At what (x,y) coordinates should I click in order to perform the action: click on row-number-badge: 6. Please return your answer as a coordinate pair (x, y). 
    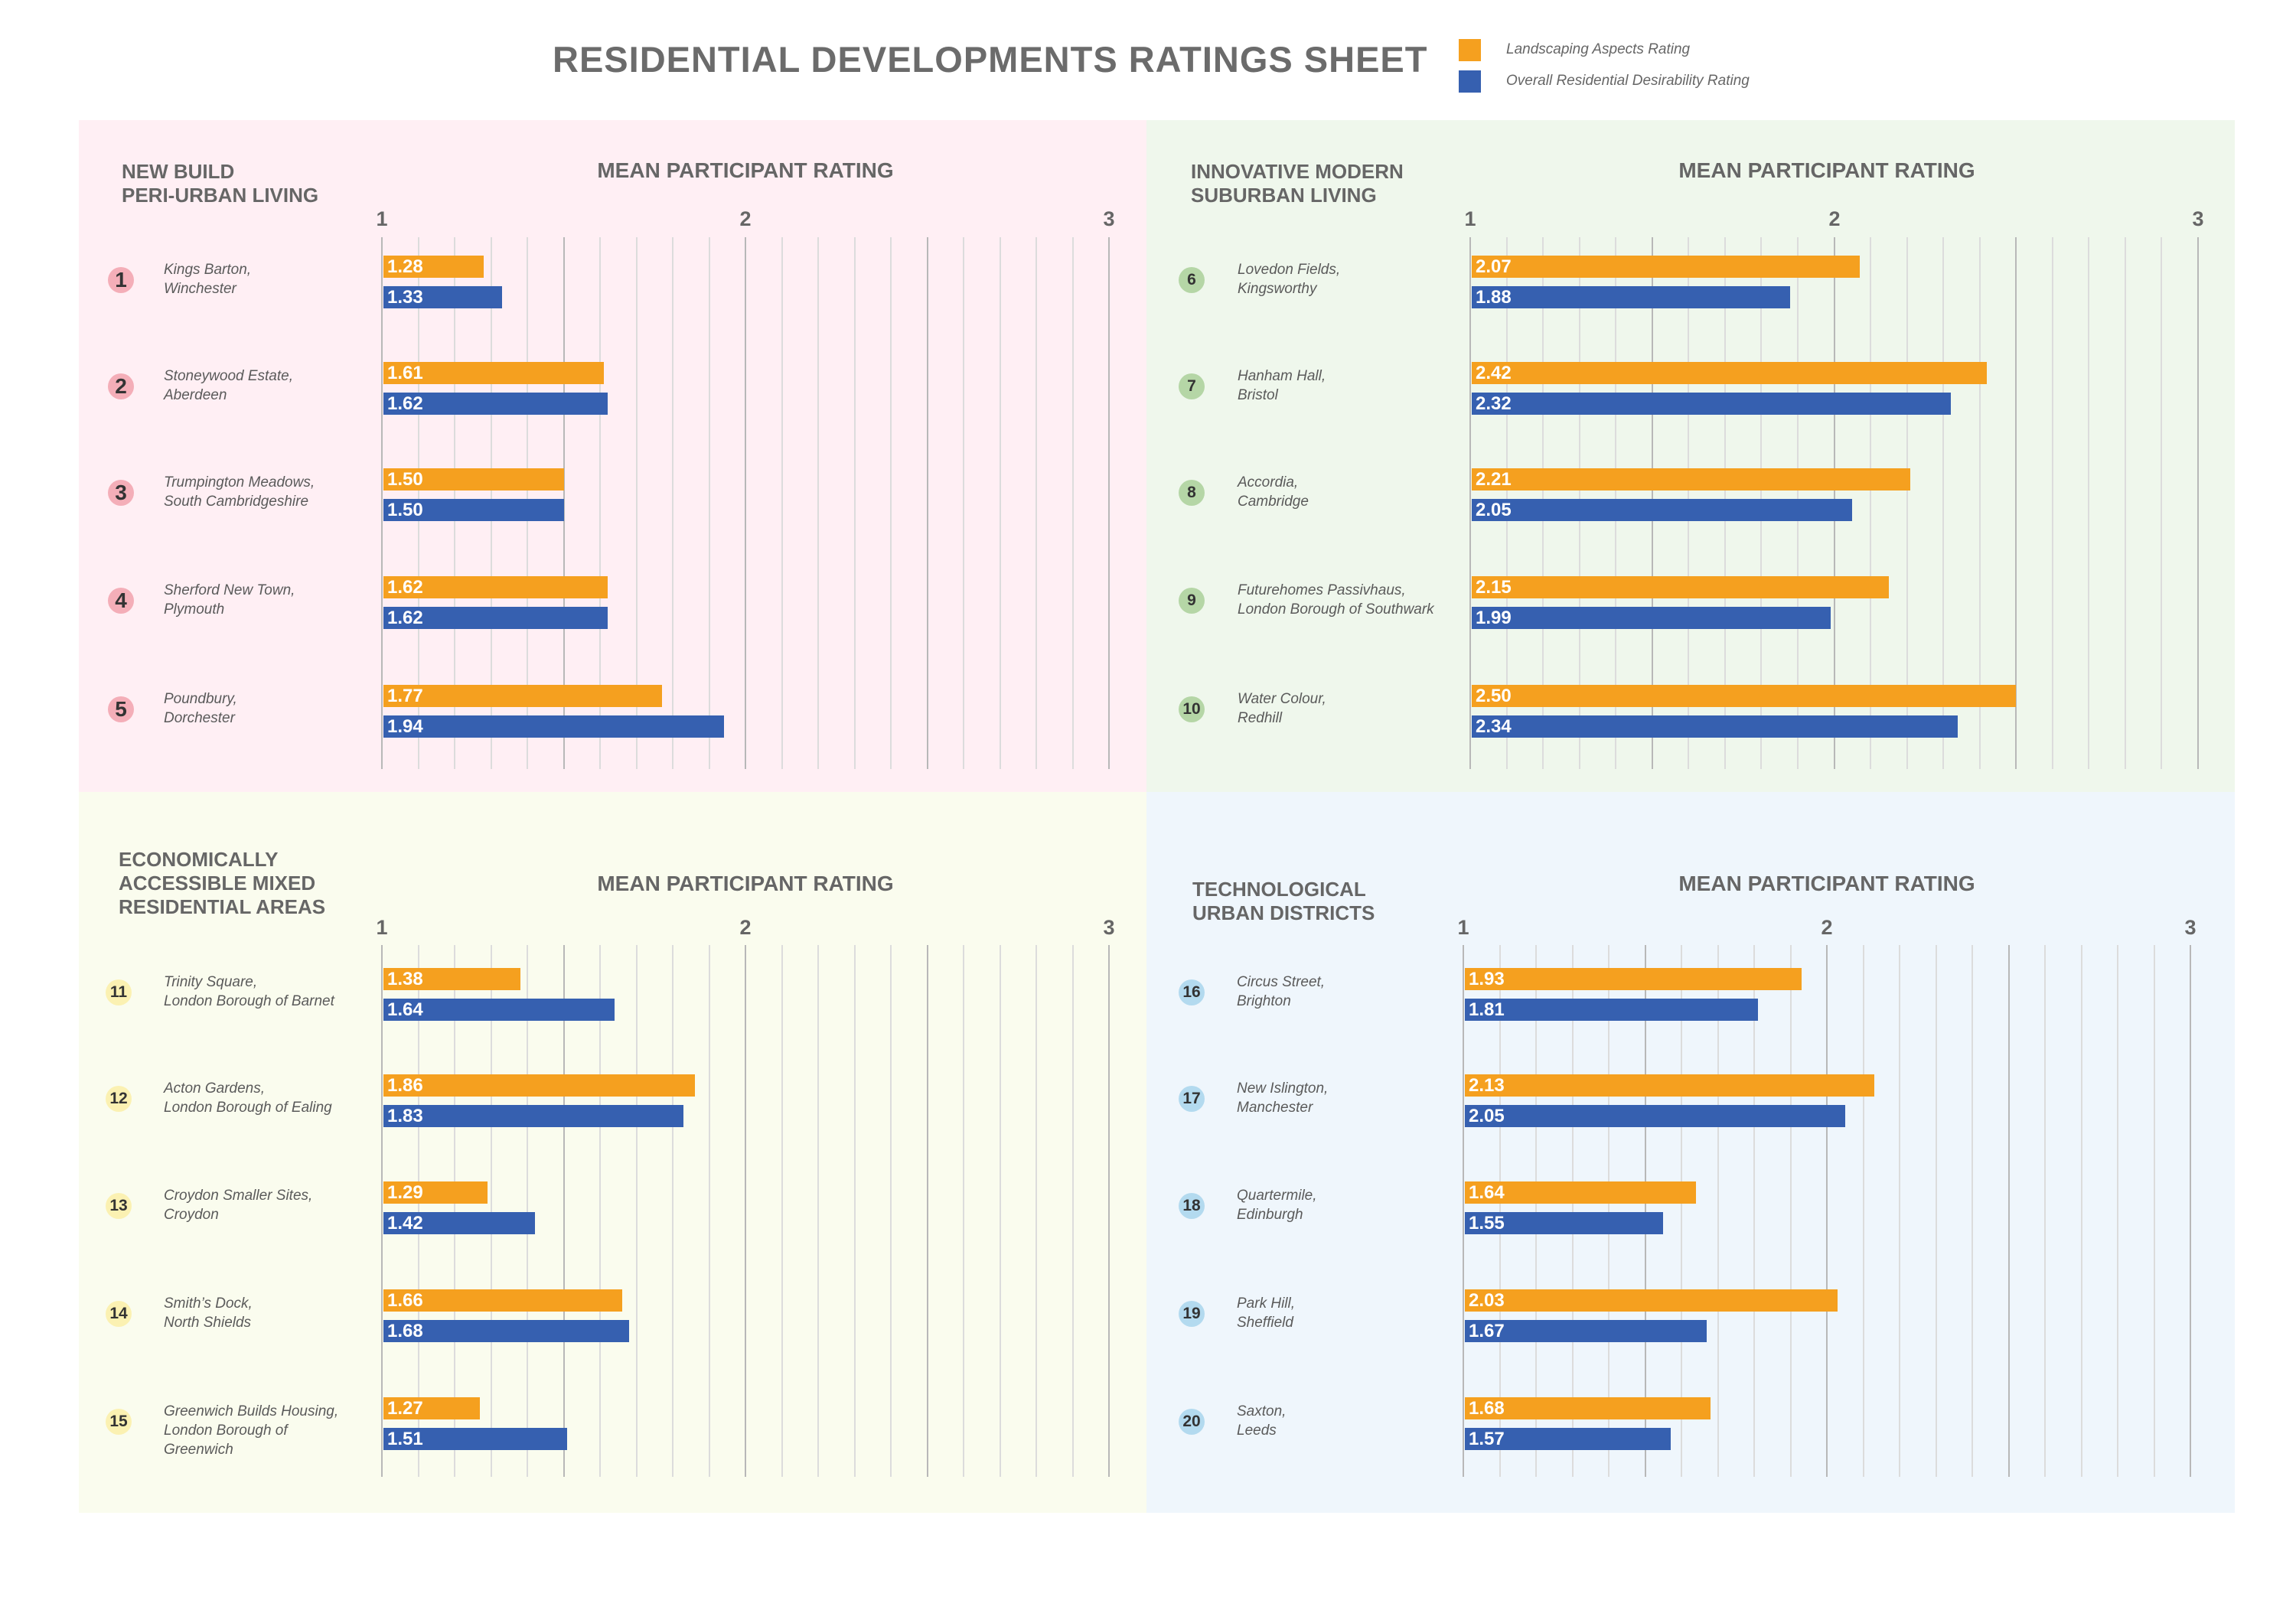
    Looking at the image, I should click on (1192, 280).